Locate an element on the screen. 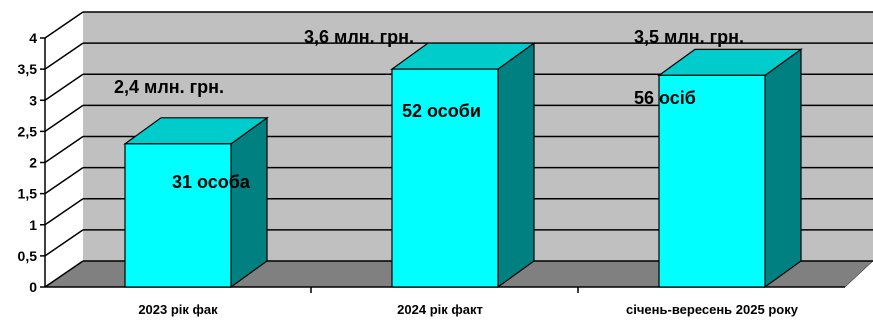 The image size is (873, 322). y-tick-label: 0,5 is located at coordinates (28, 256).